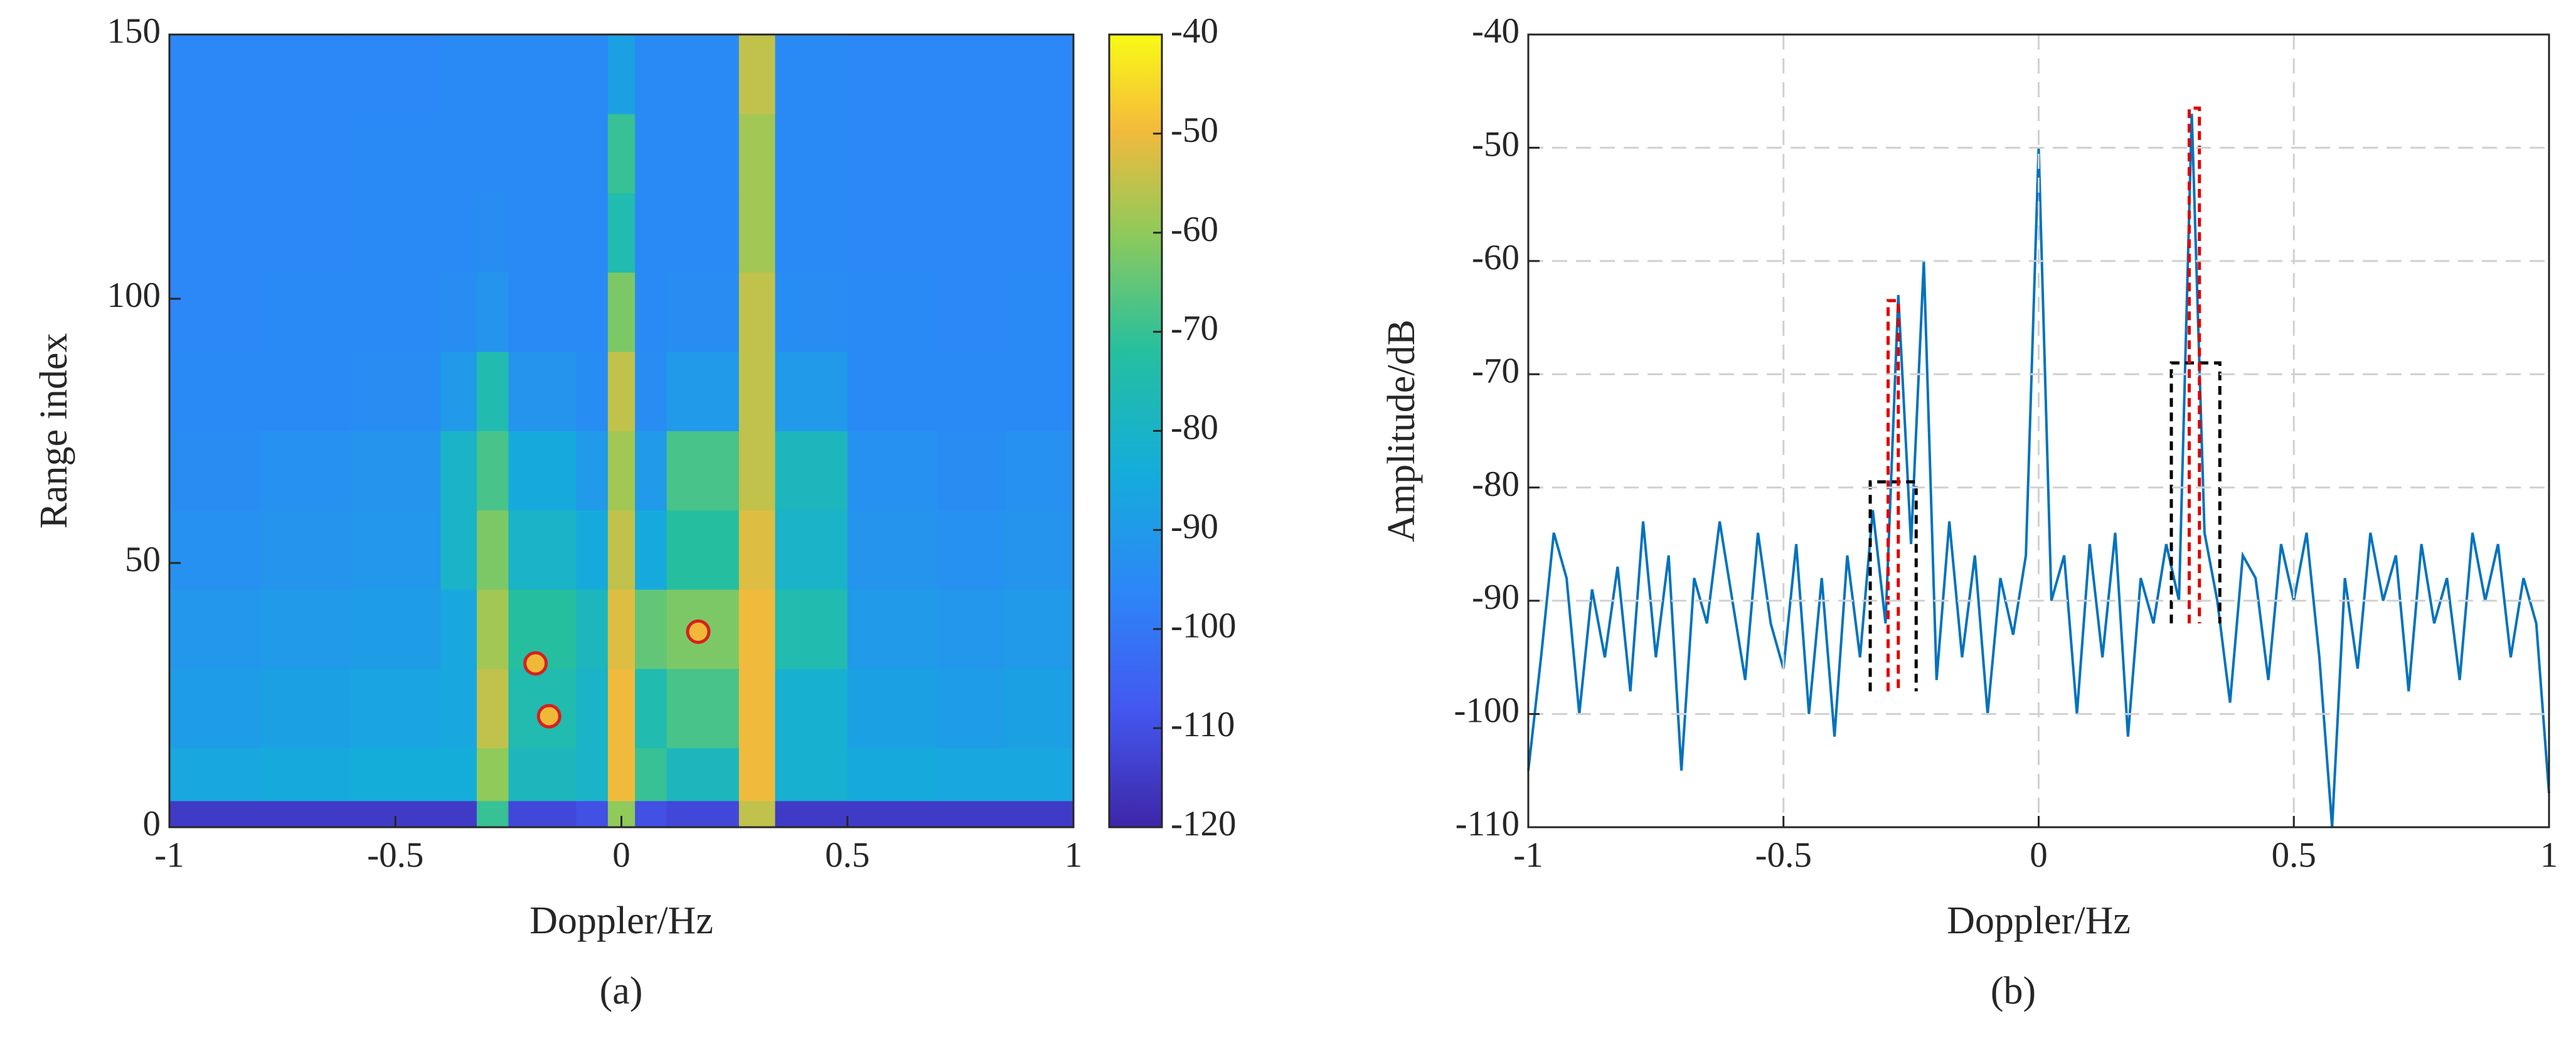 The height and width of the screenshot is (1045, 2576). What do you see at coordinates (1194, 427) in the screenshot?
I see `colorbar-tick-label: -80` at bounding box center [1194, 427].